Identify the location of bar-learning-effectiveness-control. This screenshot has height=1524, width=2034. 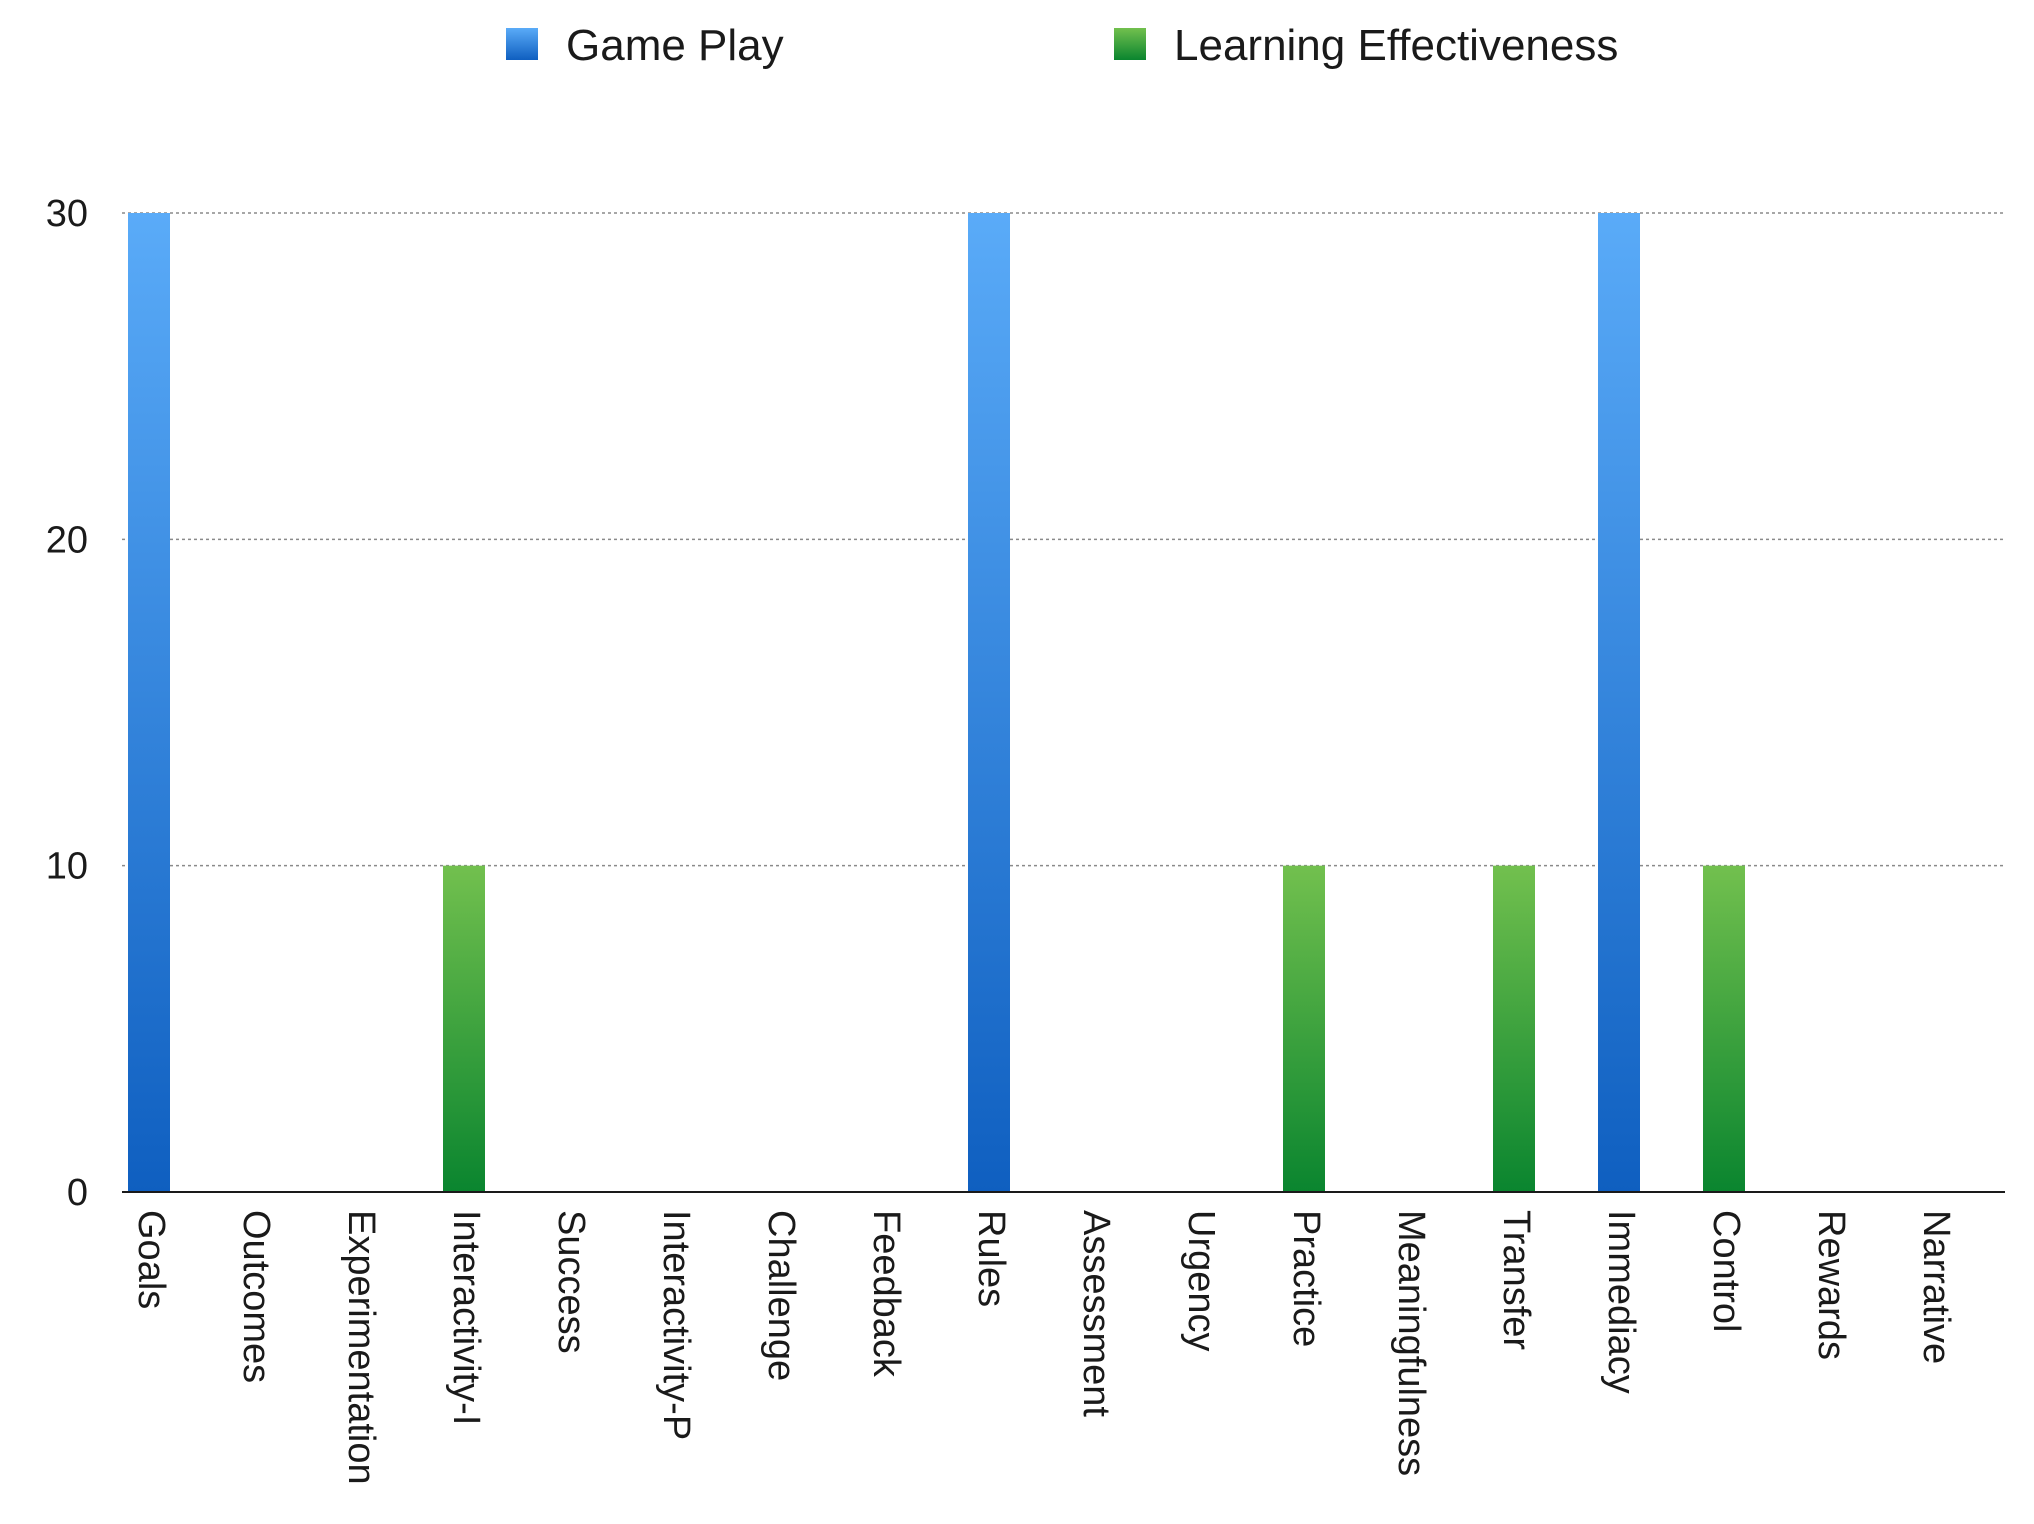
(1724, 1028).